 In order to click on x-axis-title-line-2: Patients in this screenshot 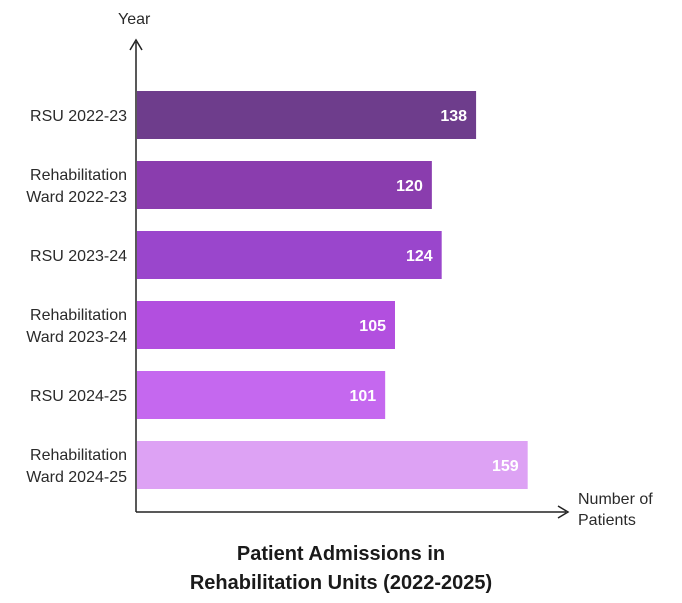, I will do `click(607, 520)`.